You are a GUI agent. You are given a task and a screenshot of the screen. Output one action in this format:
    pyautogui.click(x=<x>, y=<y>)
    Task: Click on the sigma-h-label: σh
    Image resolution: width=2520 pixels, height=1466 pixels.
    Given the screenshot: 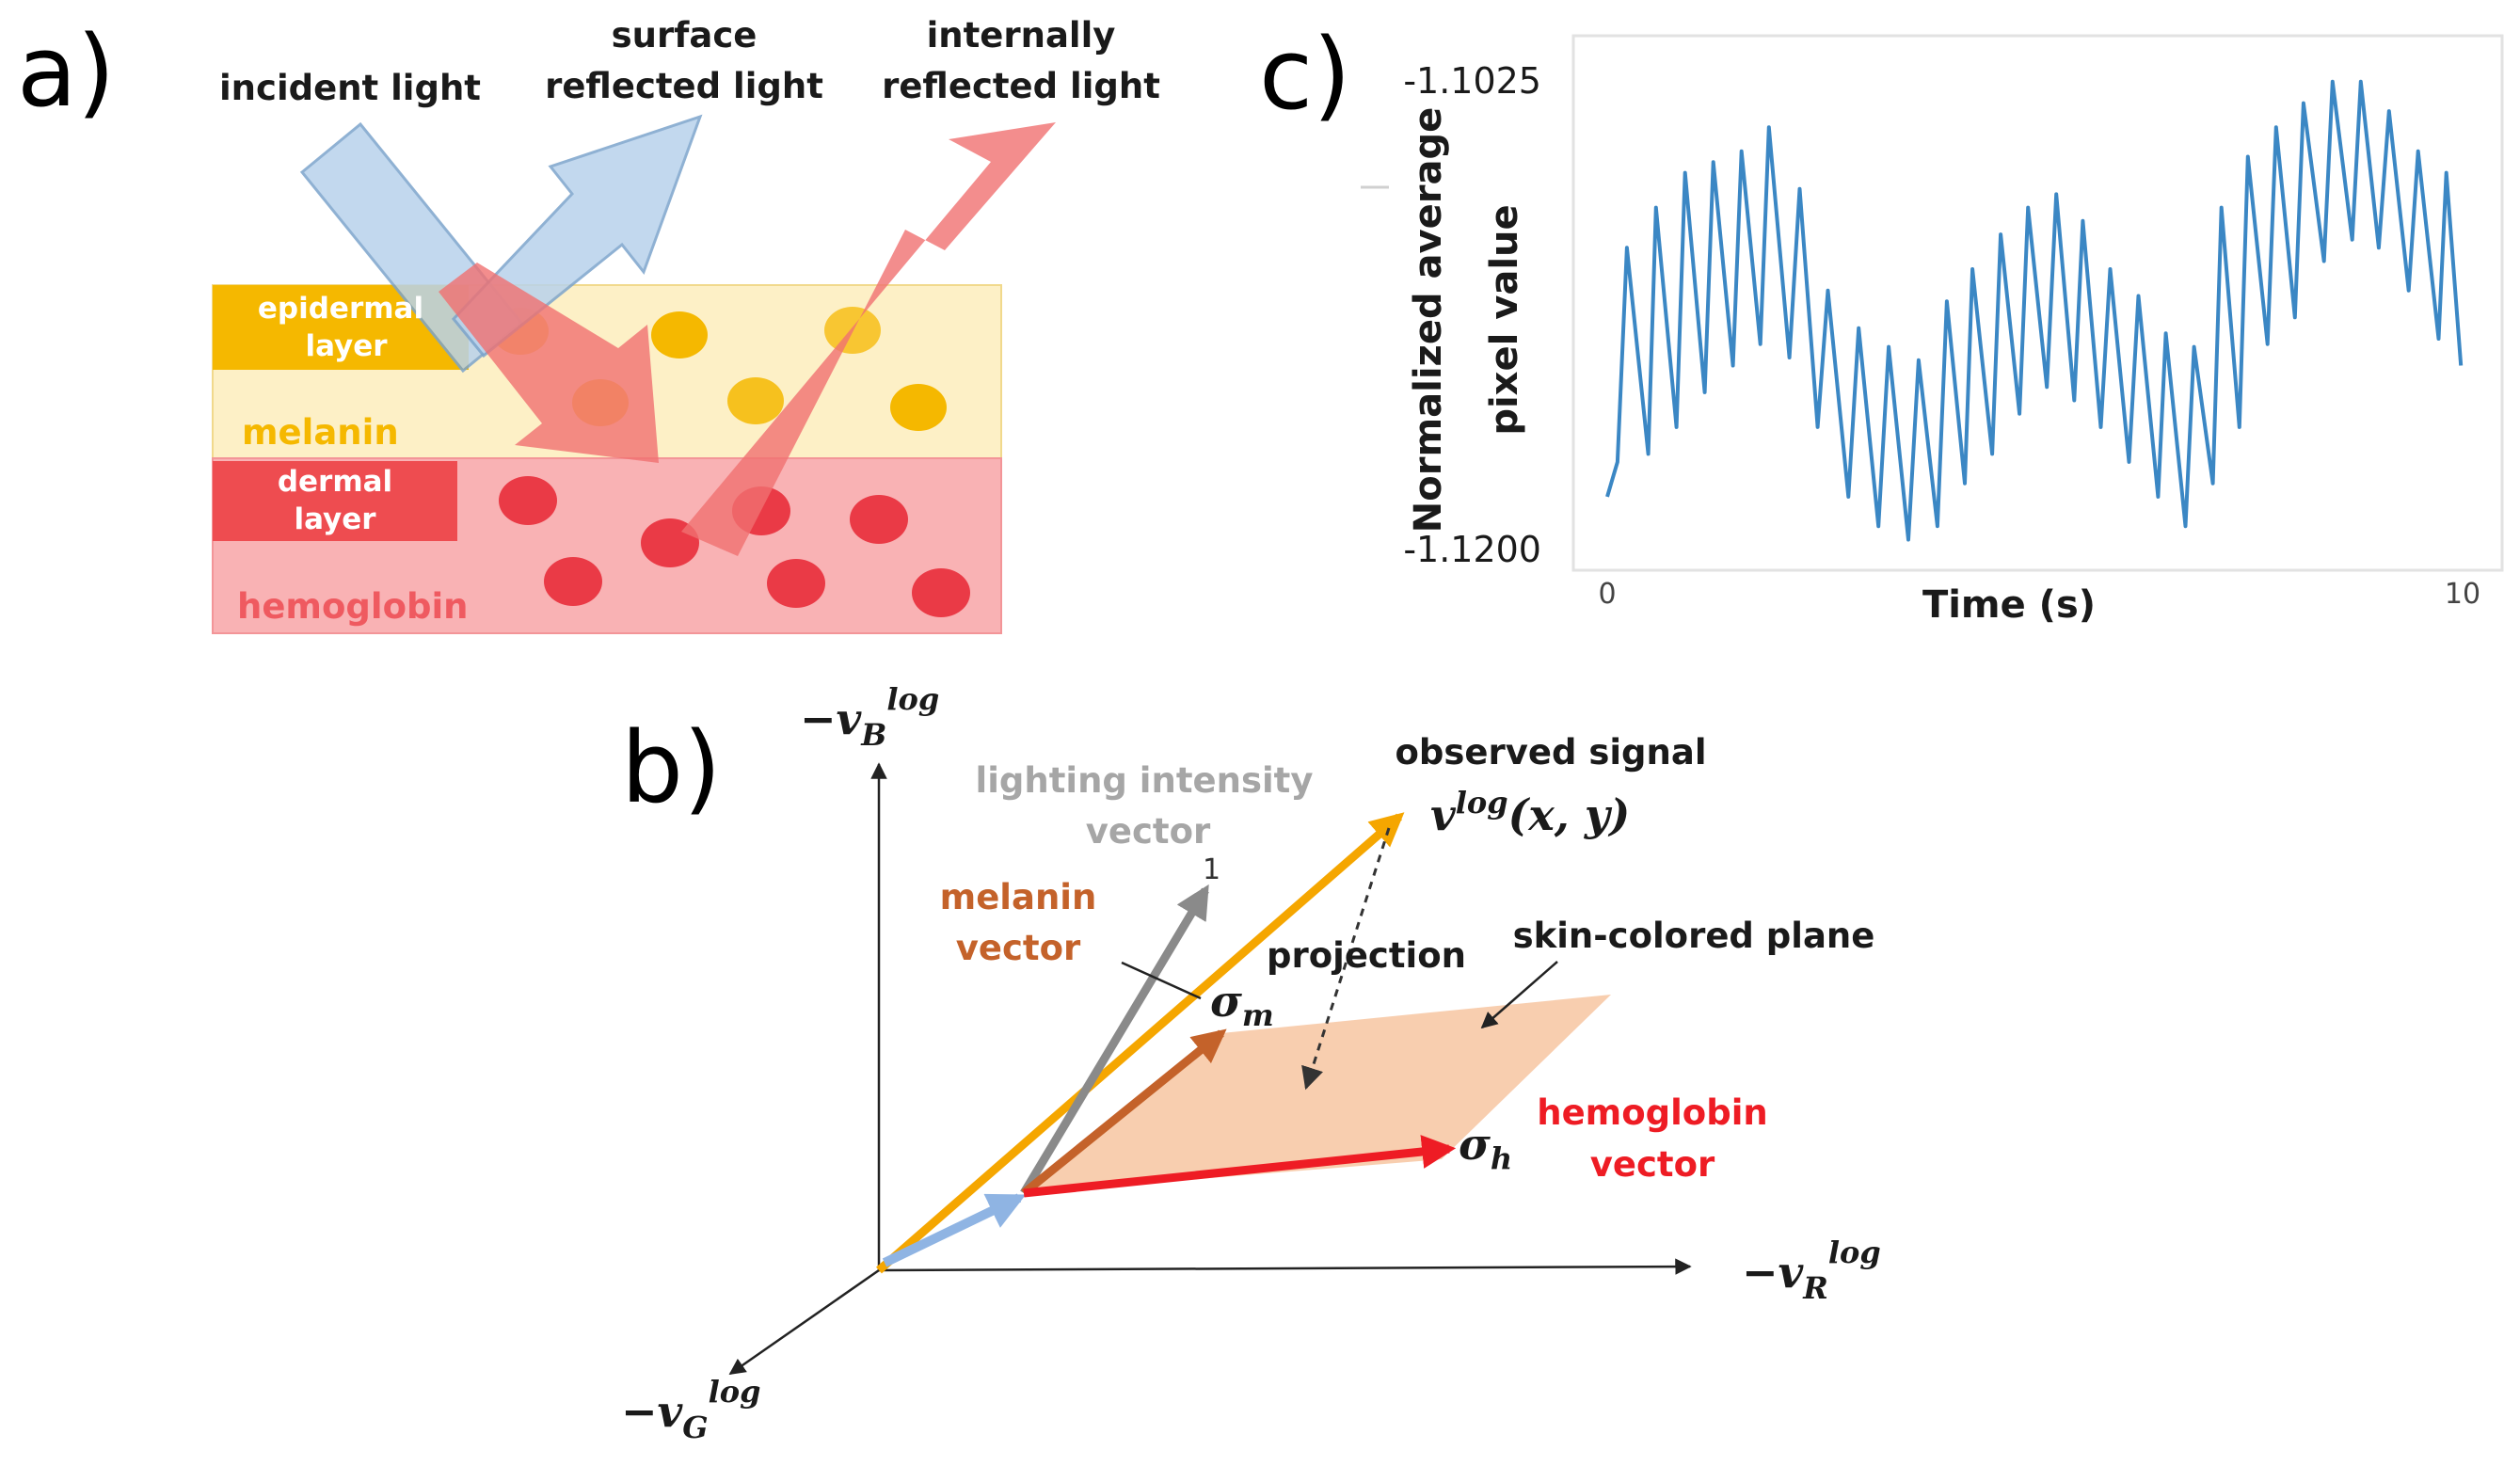 What is the action you would take?
    pyautogui.click(x=1485, y=1147)
    